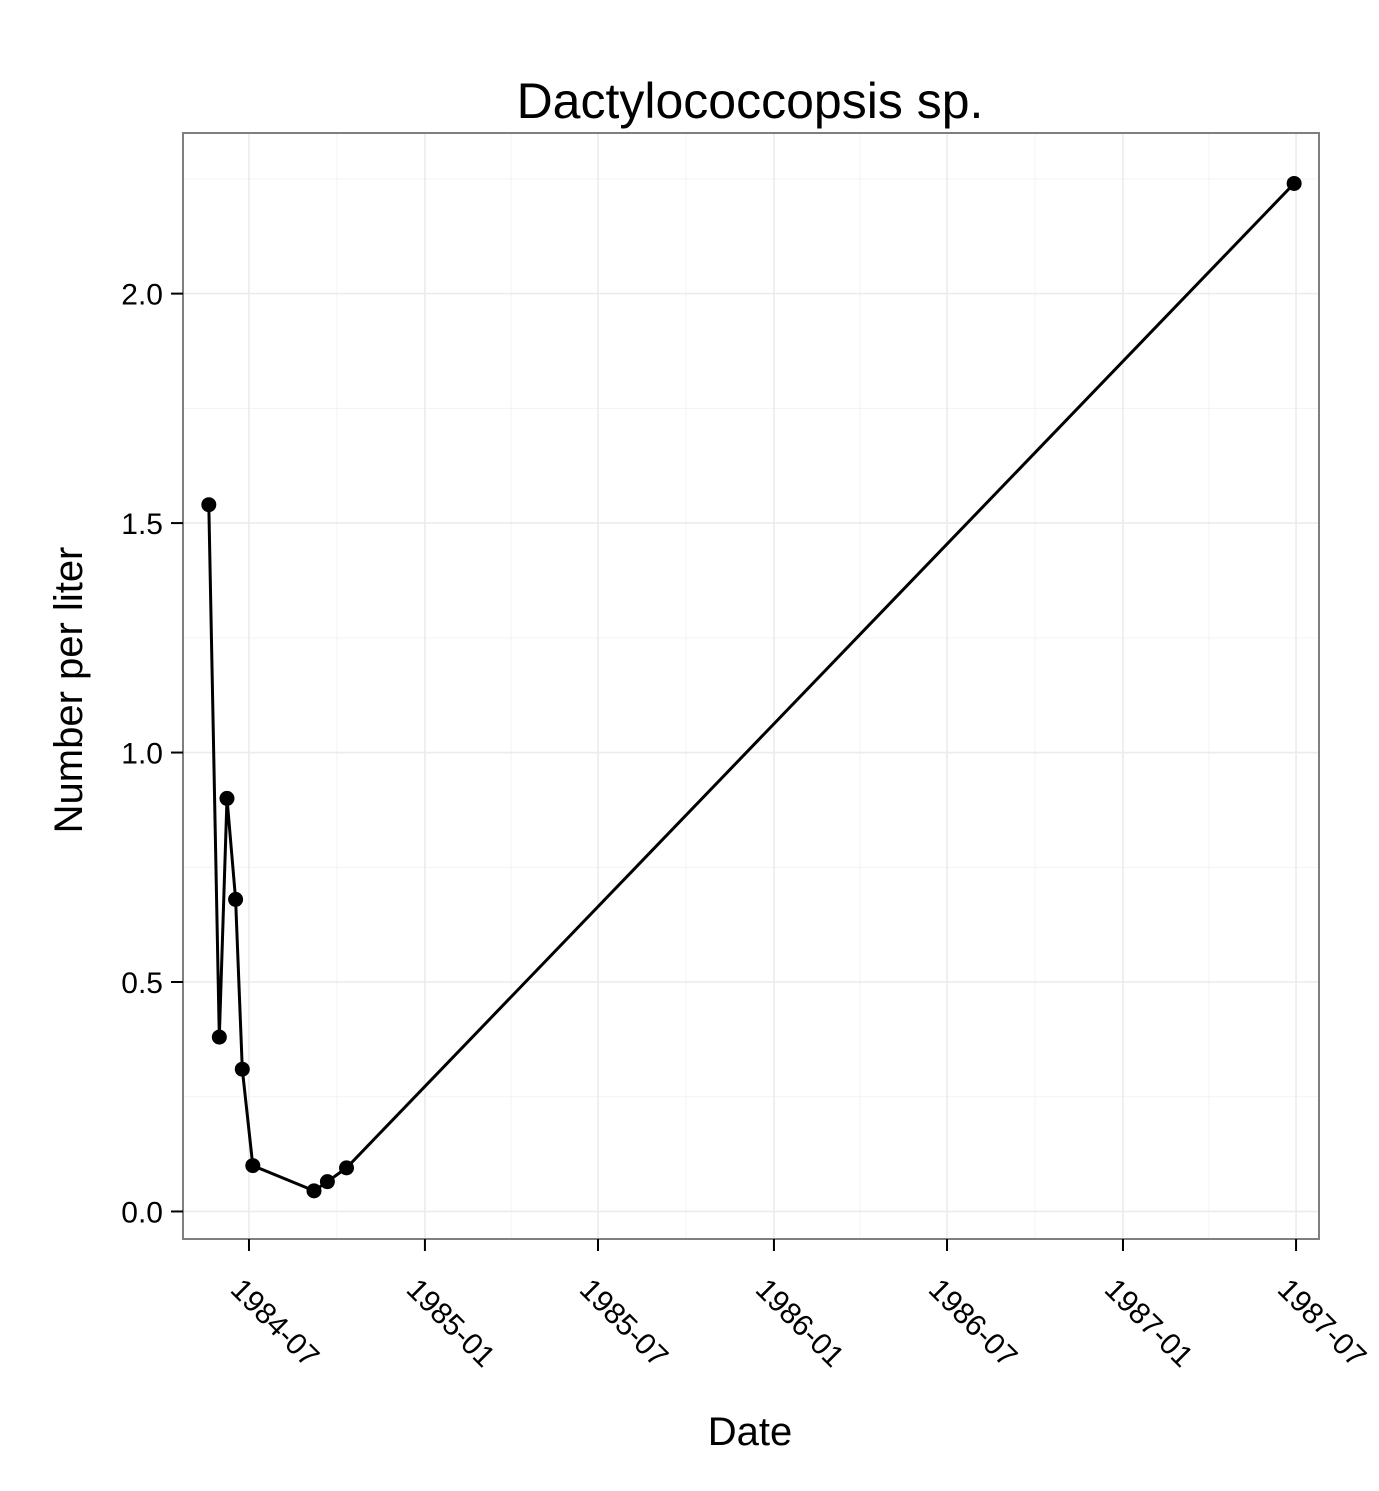  I want to click on y-tick-label: 1.0, so click(142, 754).